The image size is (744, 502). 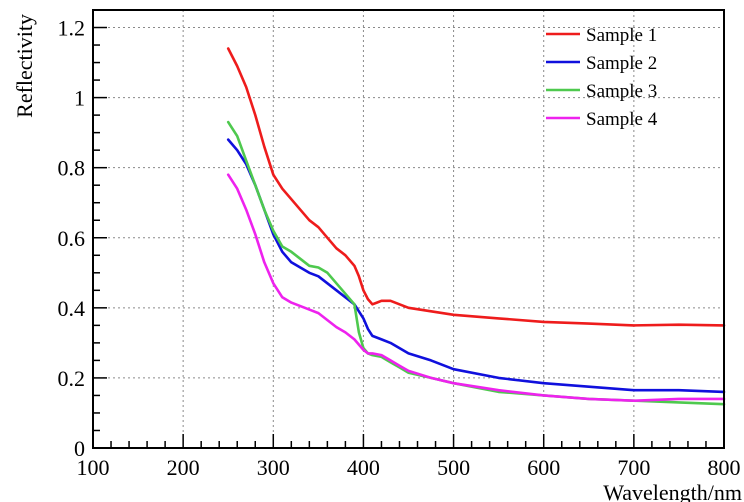 What do you see at coordinates (72, 168) in the screenshot?
I see `y-tick-label: 0.8` at bounding box center [72, 168].